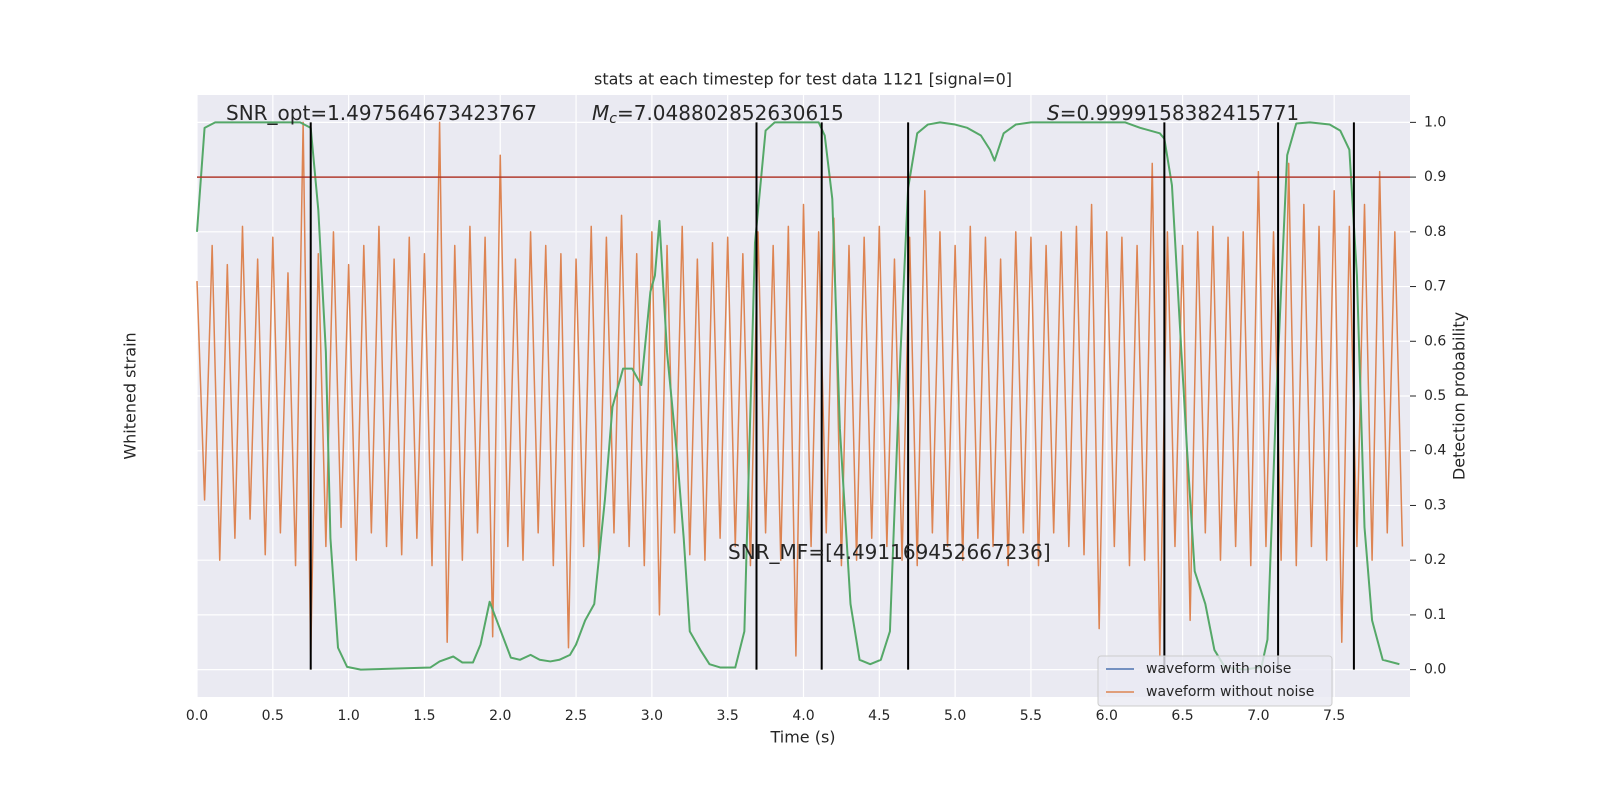 This screenshot has height=800, width=1600. What do you see at coordinates (273, 716) in the screenshot?
I see `x-tick-label: 0.5` at bounding box center [273, 716].